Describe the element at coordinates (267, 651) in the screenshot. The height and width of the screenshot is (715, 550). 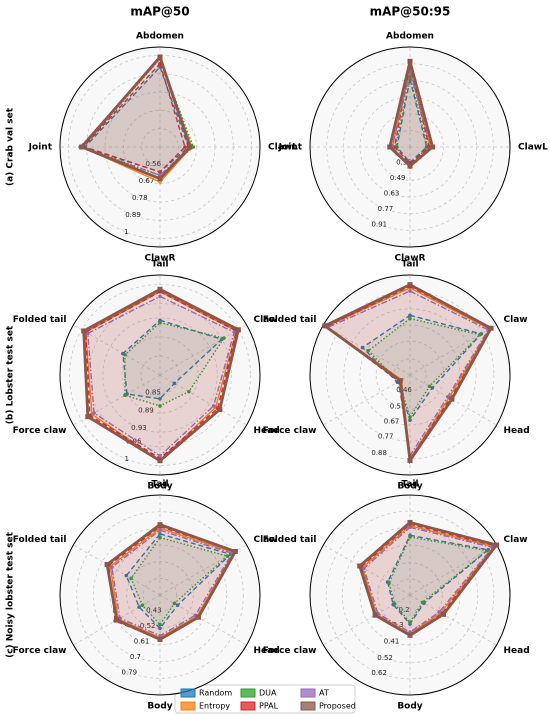
I see `axis-label: Head` at that location.